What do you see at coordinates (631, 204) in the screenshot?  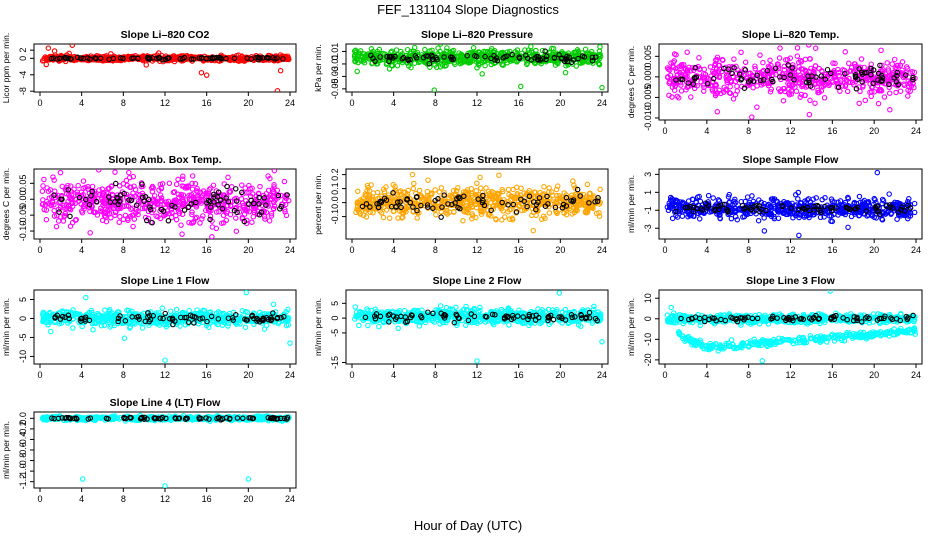 I see `y-axis-label: ml/min per min.` at bounding box center [631, 204].